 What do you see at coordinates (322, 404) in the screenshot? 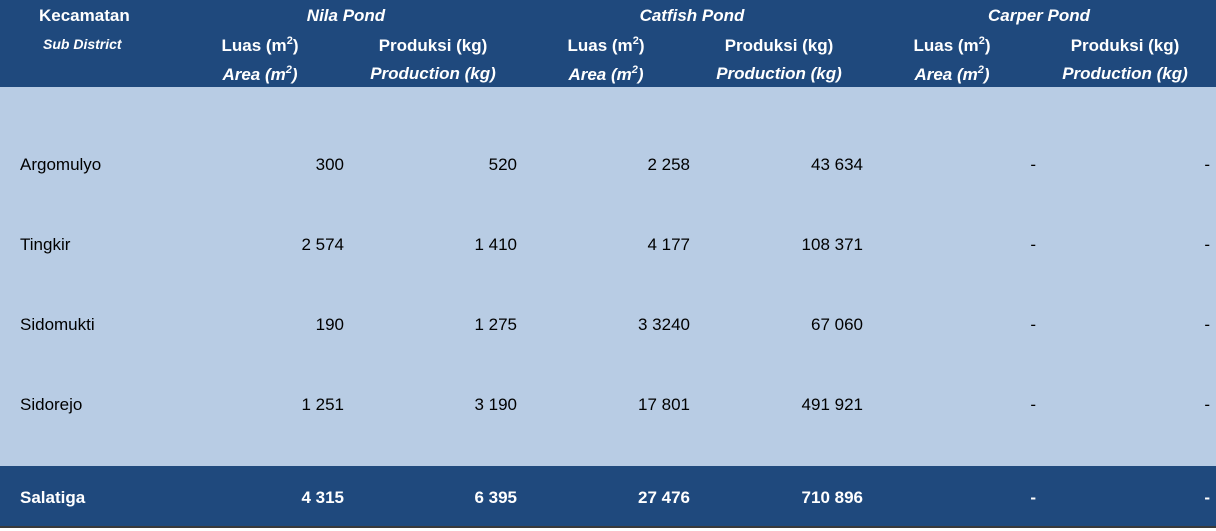
I see `nila-area-cell: 1 251` at bounding box center [322, 404].